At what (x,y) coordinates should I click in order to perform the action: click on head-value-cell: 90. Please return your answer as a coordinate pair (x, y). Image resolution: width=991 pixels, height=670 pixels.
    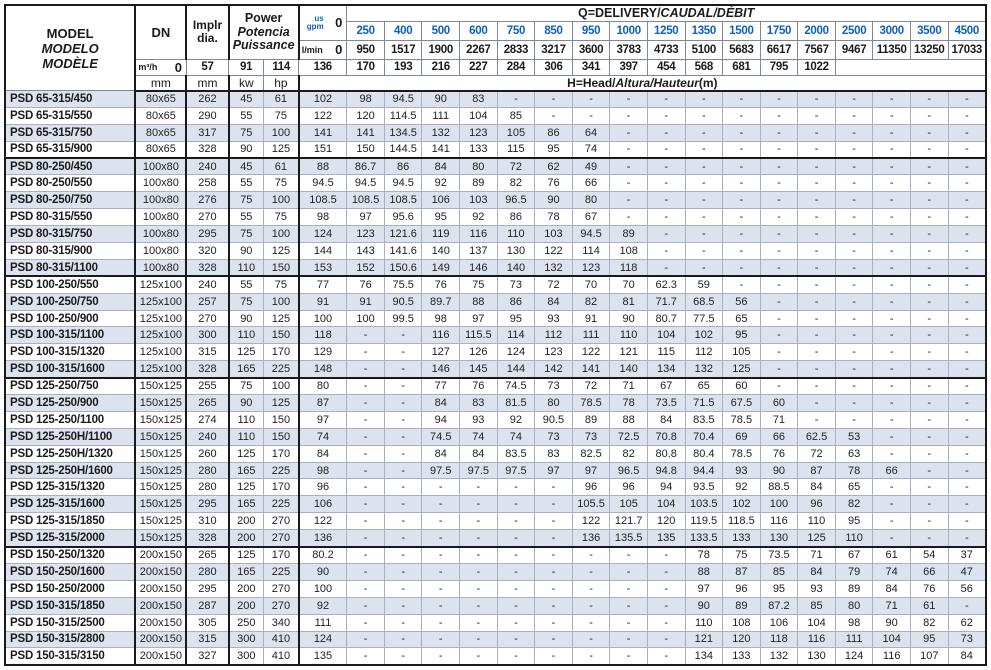
    Looking at the image, I should click on (553, 200).